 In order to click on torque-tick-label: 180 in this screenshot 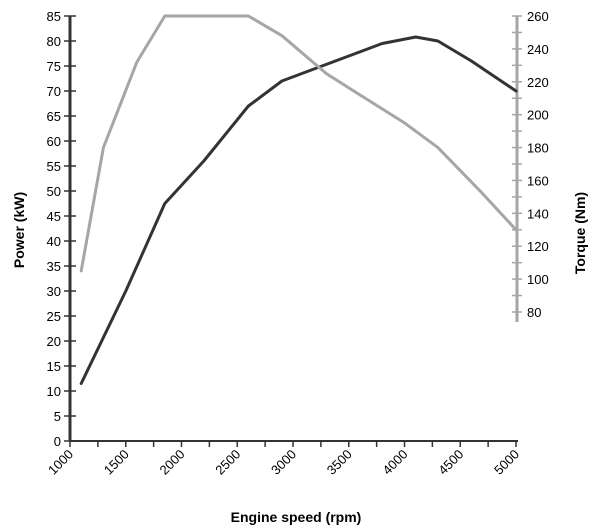, I will do `click(538, 148)`.